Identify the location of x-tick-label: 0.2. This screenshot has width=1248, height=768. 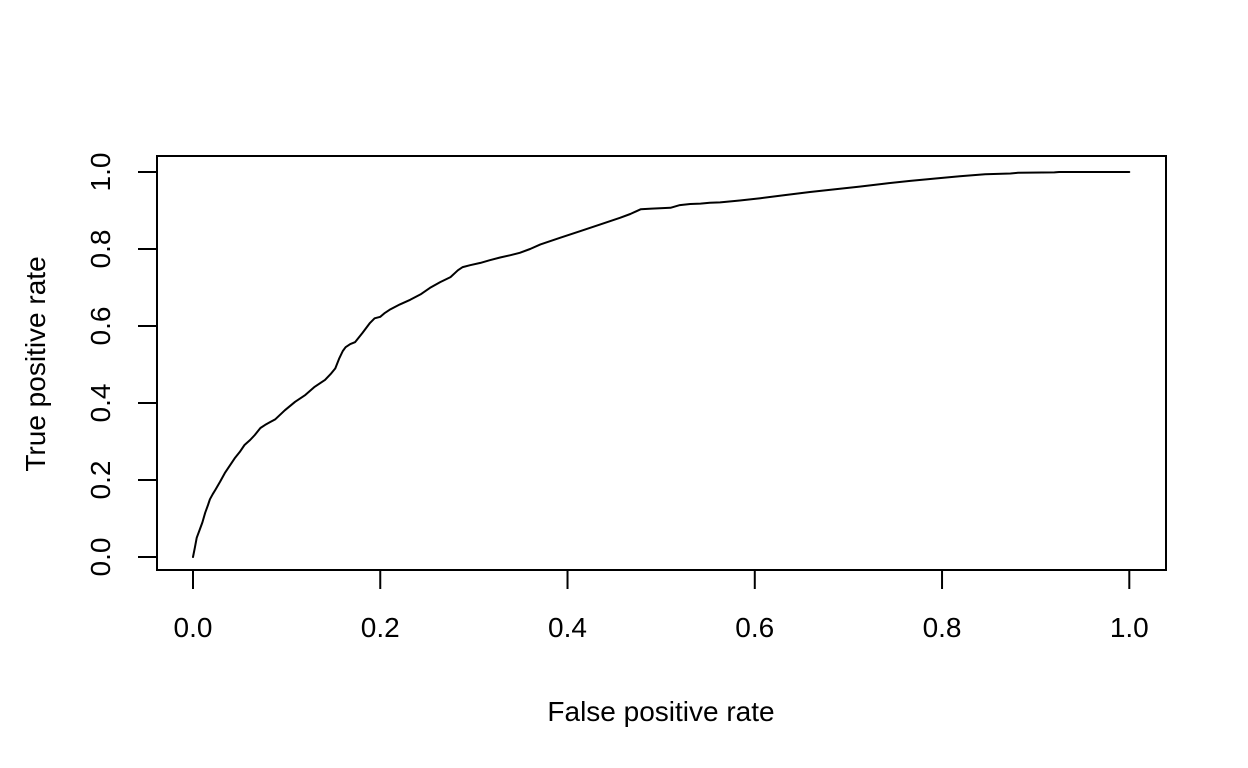
(380, 627).